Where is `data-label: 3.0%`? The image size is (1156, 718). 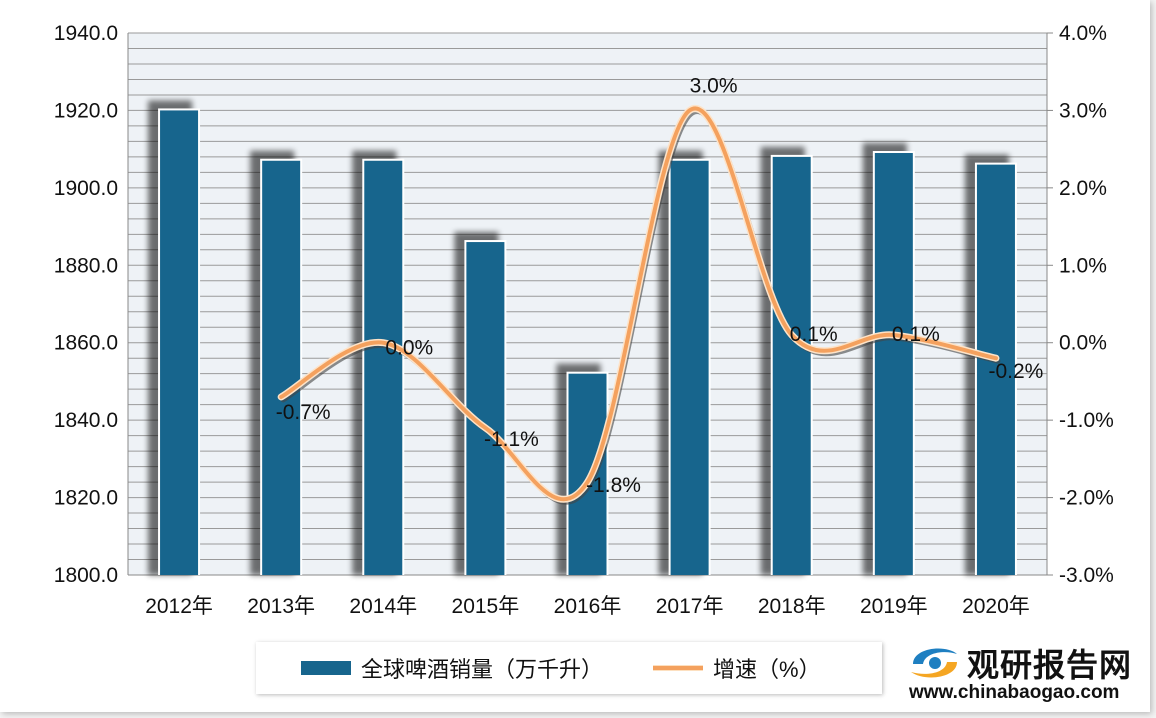 data-label: 3.0% is located at coordinates (714, 85).